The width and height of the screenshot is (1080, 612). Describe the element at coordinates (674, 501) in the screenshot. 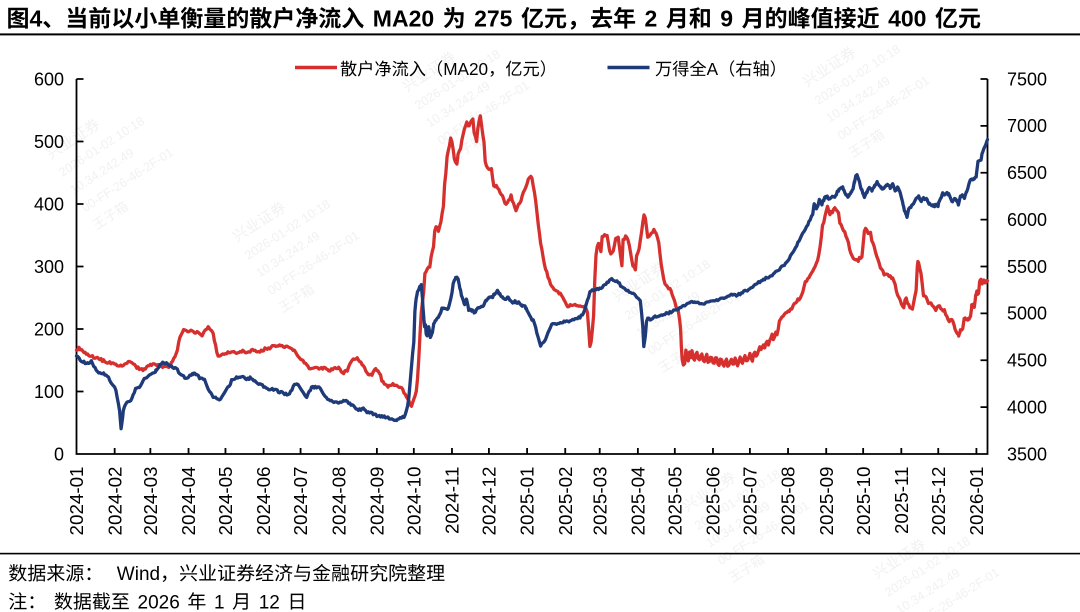

I see `svg-text: 2025-05` at that location.